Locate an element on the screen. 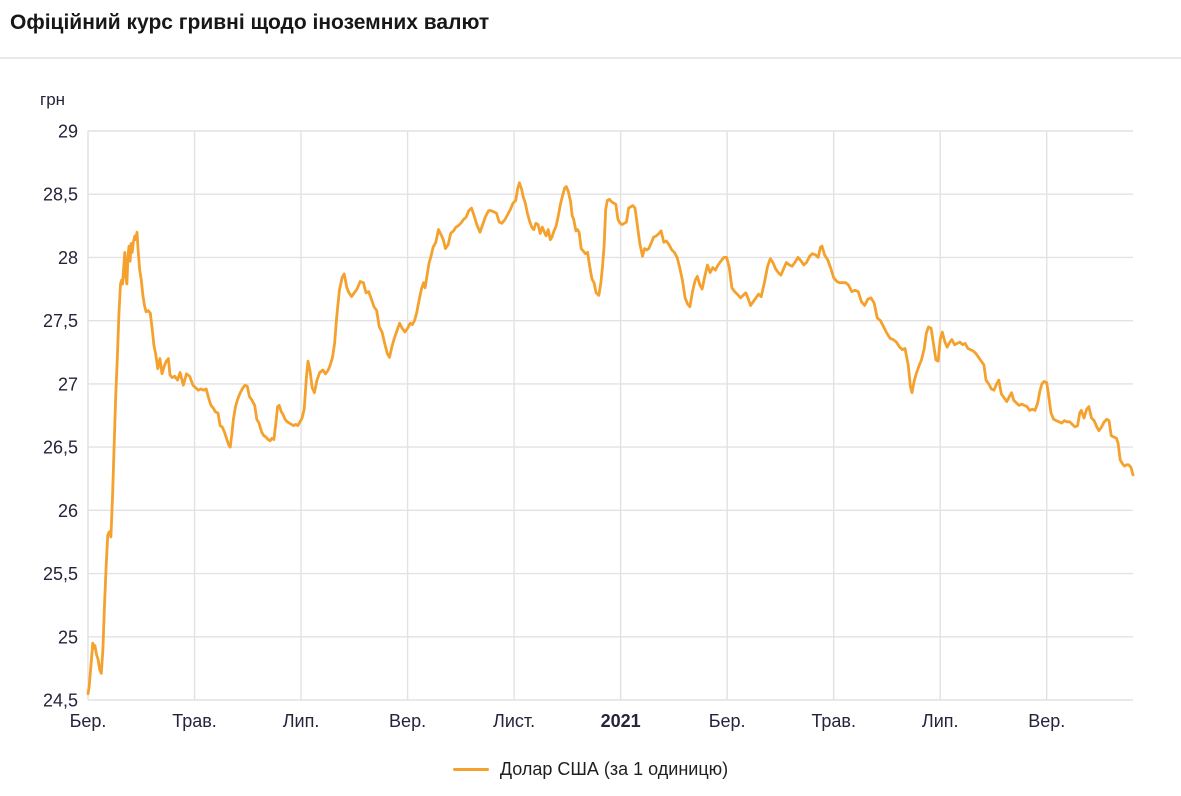 This screenshot has height=796, width=1181. y-axis-tick-label: 25,5 is located at coordinates (60, 574).